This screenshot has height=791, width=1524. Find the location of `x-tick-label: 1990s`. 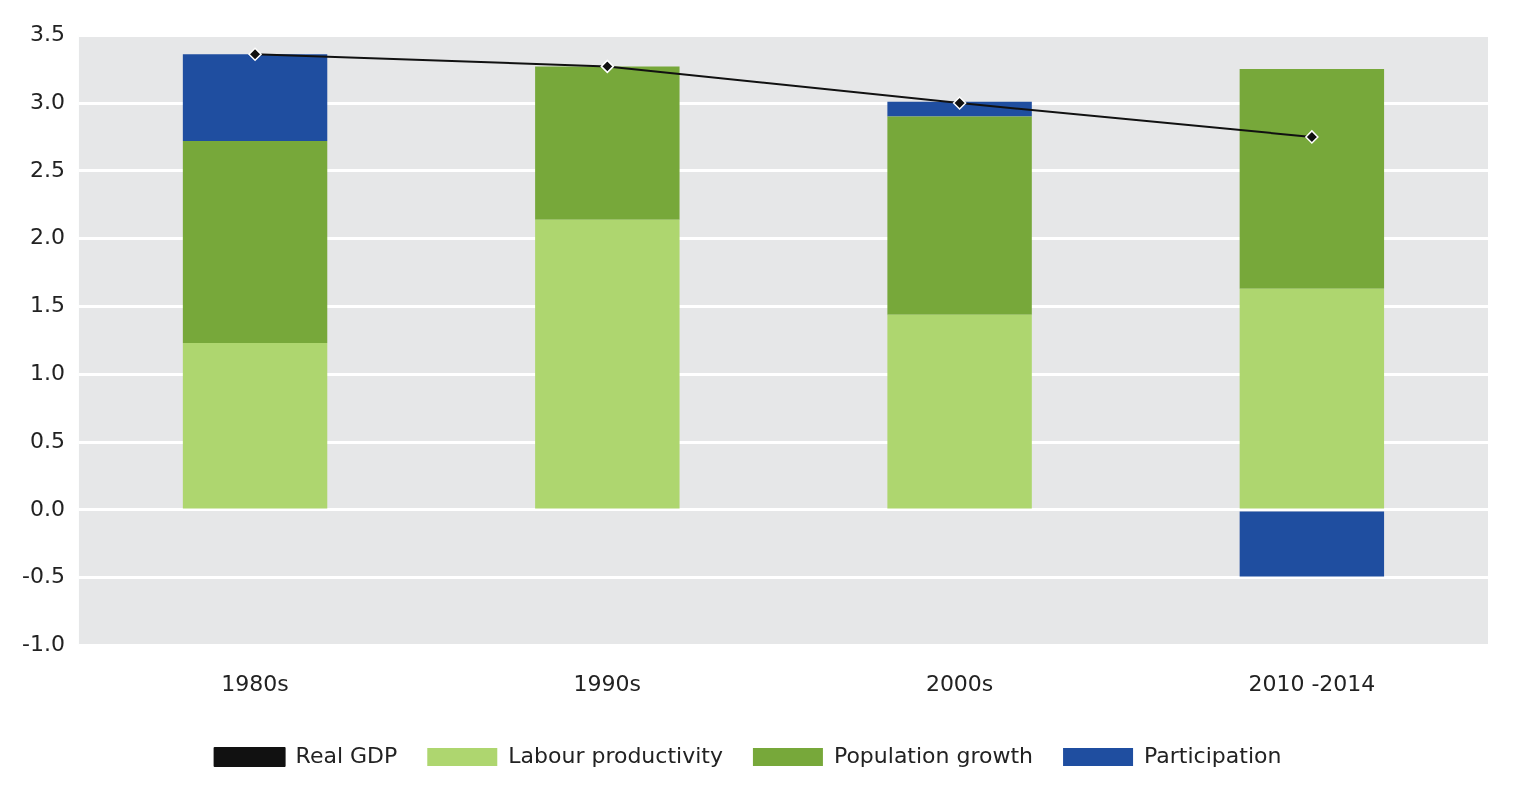

x-tick-label: 1990s is located at coordinates (607, 683).